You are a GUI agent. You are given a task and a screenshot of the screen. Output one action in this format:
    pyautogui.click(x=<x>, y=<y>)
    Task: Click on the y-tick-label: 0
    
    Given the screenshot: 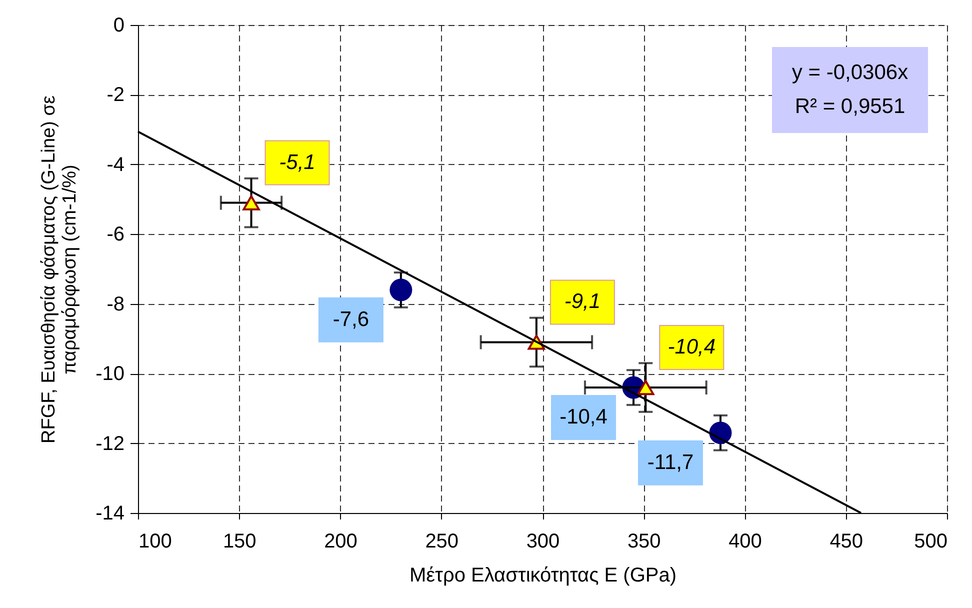 What is the action you would take?
    pyautogui.click(x=118, y=25)
    